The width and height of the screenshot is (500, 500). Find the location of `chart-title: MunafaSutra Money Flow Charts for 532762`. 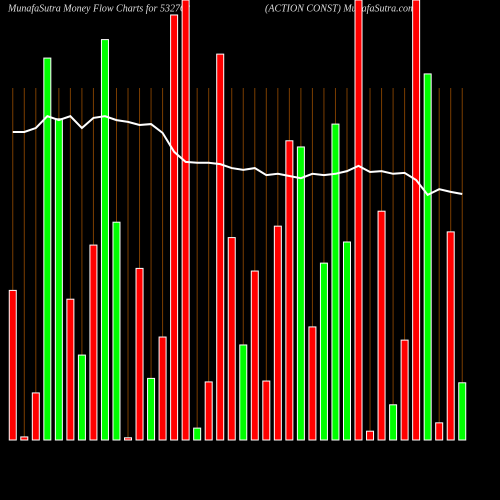

chart-title: MunafaSutra Money Flow Charts for 532762 is located at coordinates (98, 8).